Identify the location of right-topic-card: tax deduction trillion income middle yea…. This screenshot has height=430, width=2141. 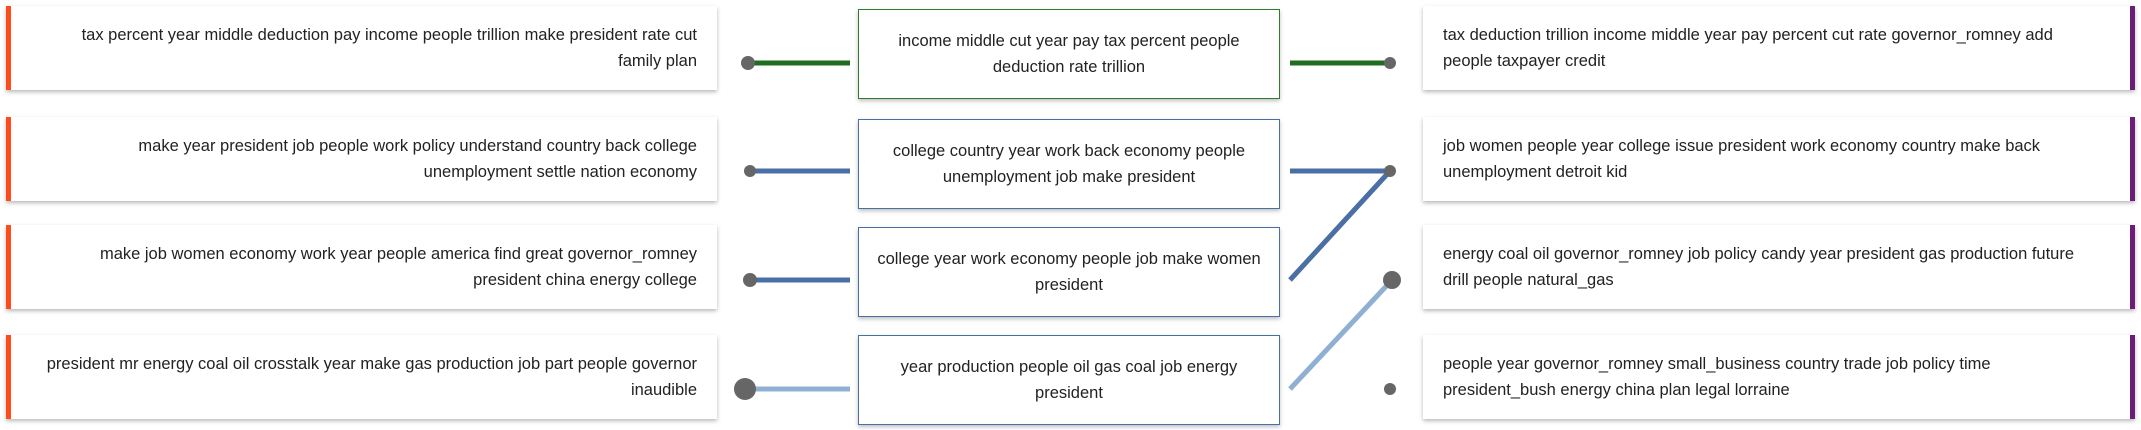
(1779, 48).